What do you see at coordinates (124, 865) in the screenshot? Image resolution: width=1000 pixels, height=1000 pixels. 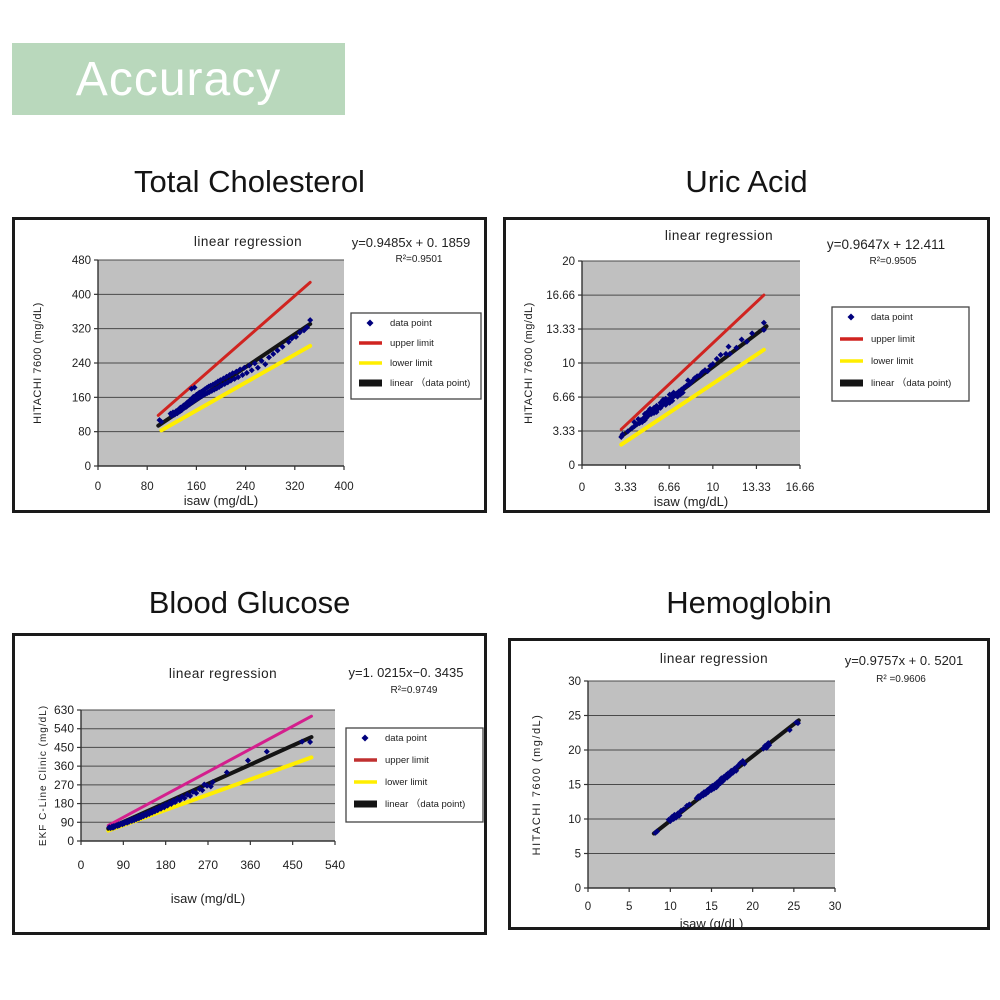 I see `x-tick-label: 90` at bounding box center [124, 865].